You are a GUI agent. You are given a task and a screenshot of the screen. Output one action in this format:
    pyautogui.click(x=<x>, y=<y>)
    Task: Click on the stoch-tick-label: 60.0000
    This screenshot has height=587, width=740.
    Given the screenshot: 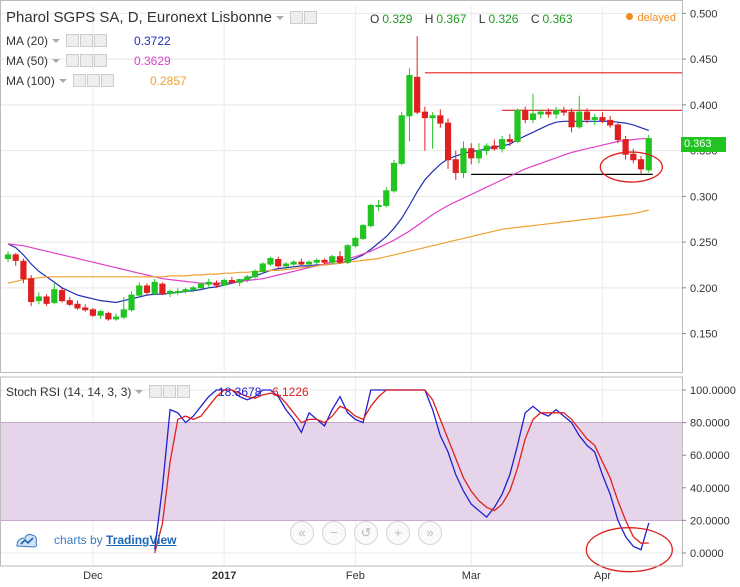 What is the action you would take?
    pyautogui.click(x=710, y=456)
    